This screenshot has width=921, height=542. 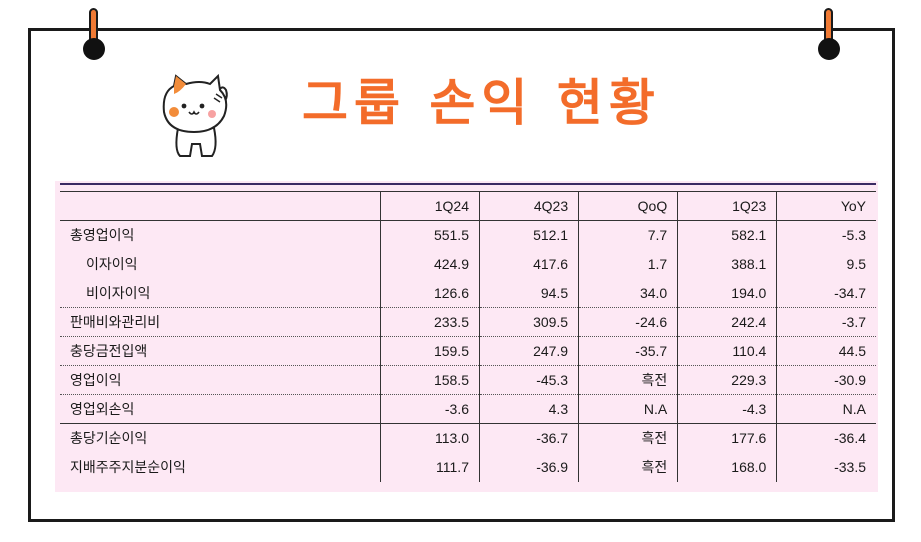 I want to click on table-row: 비이자이익 126.6 94.5 34.0 194.0 -34.7, so click(x=468, y=293).